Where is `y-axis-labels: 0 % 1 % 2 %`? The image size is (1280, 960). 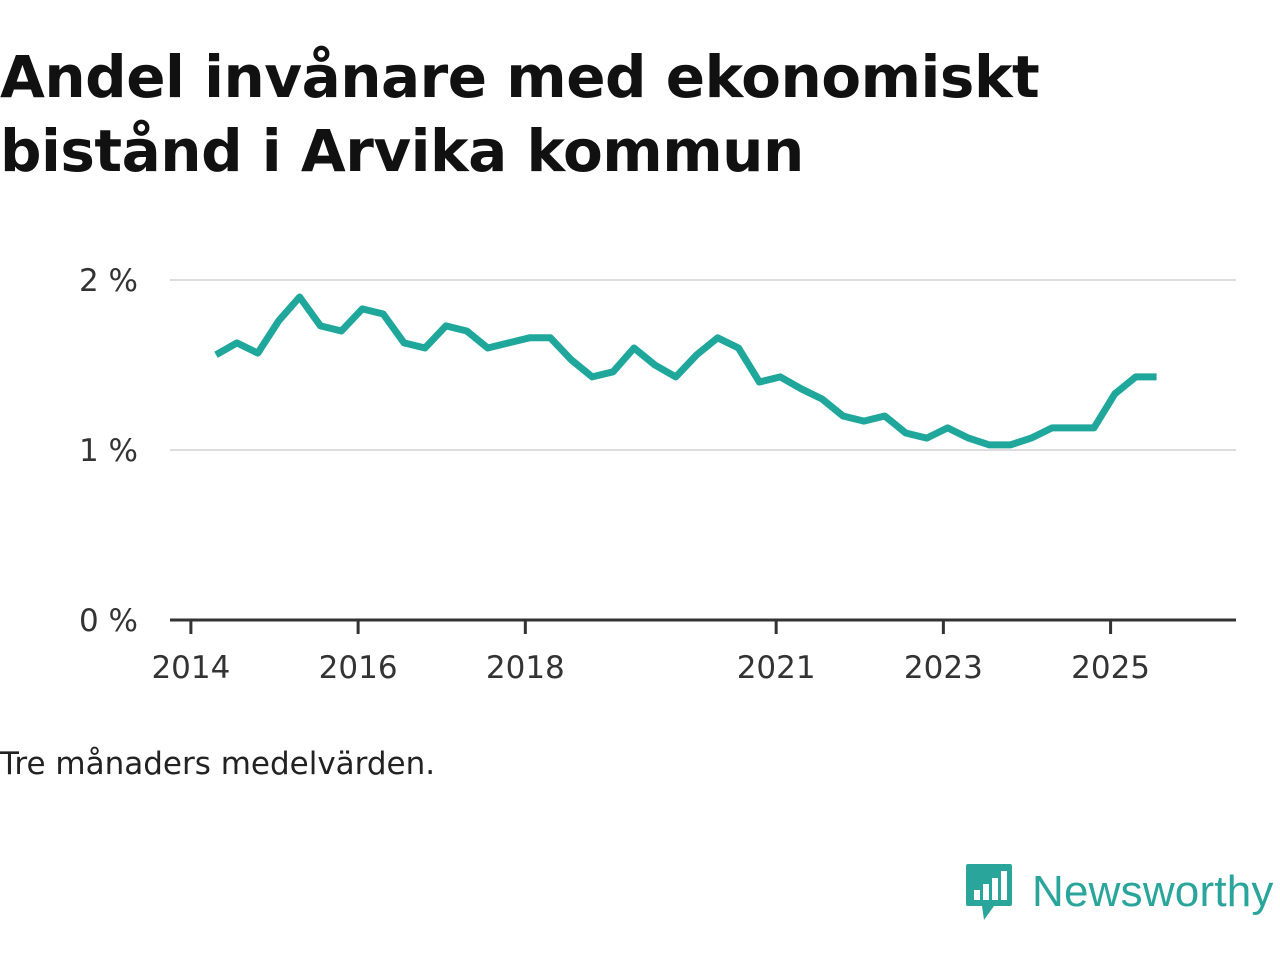
y-axis-labels: 0 % 1 % 2 % is located at coordinates (108, 451).